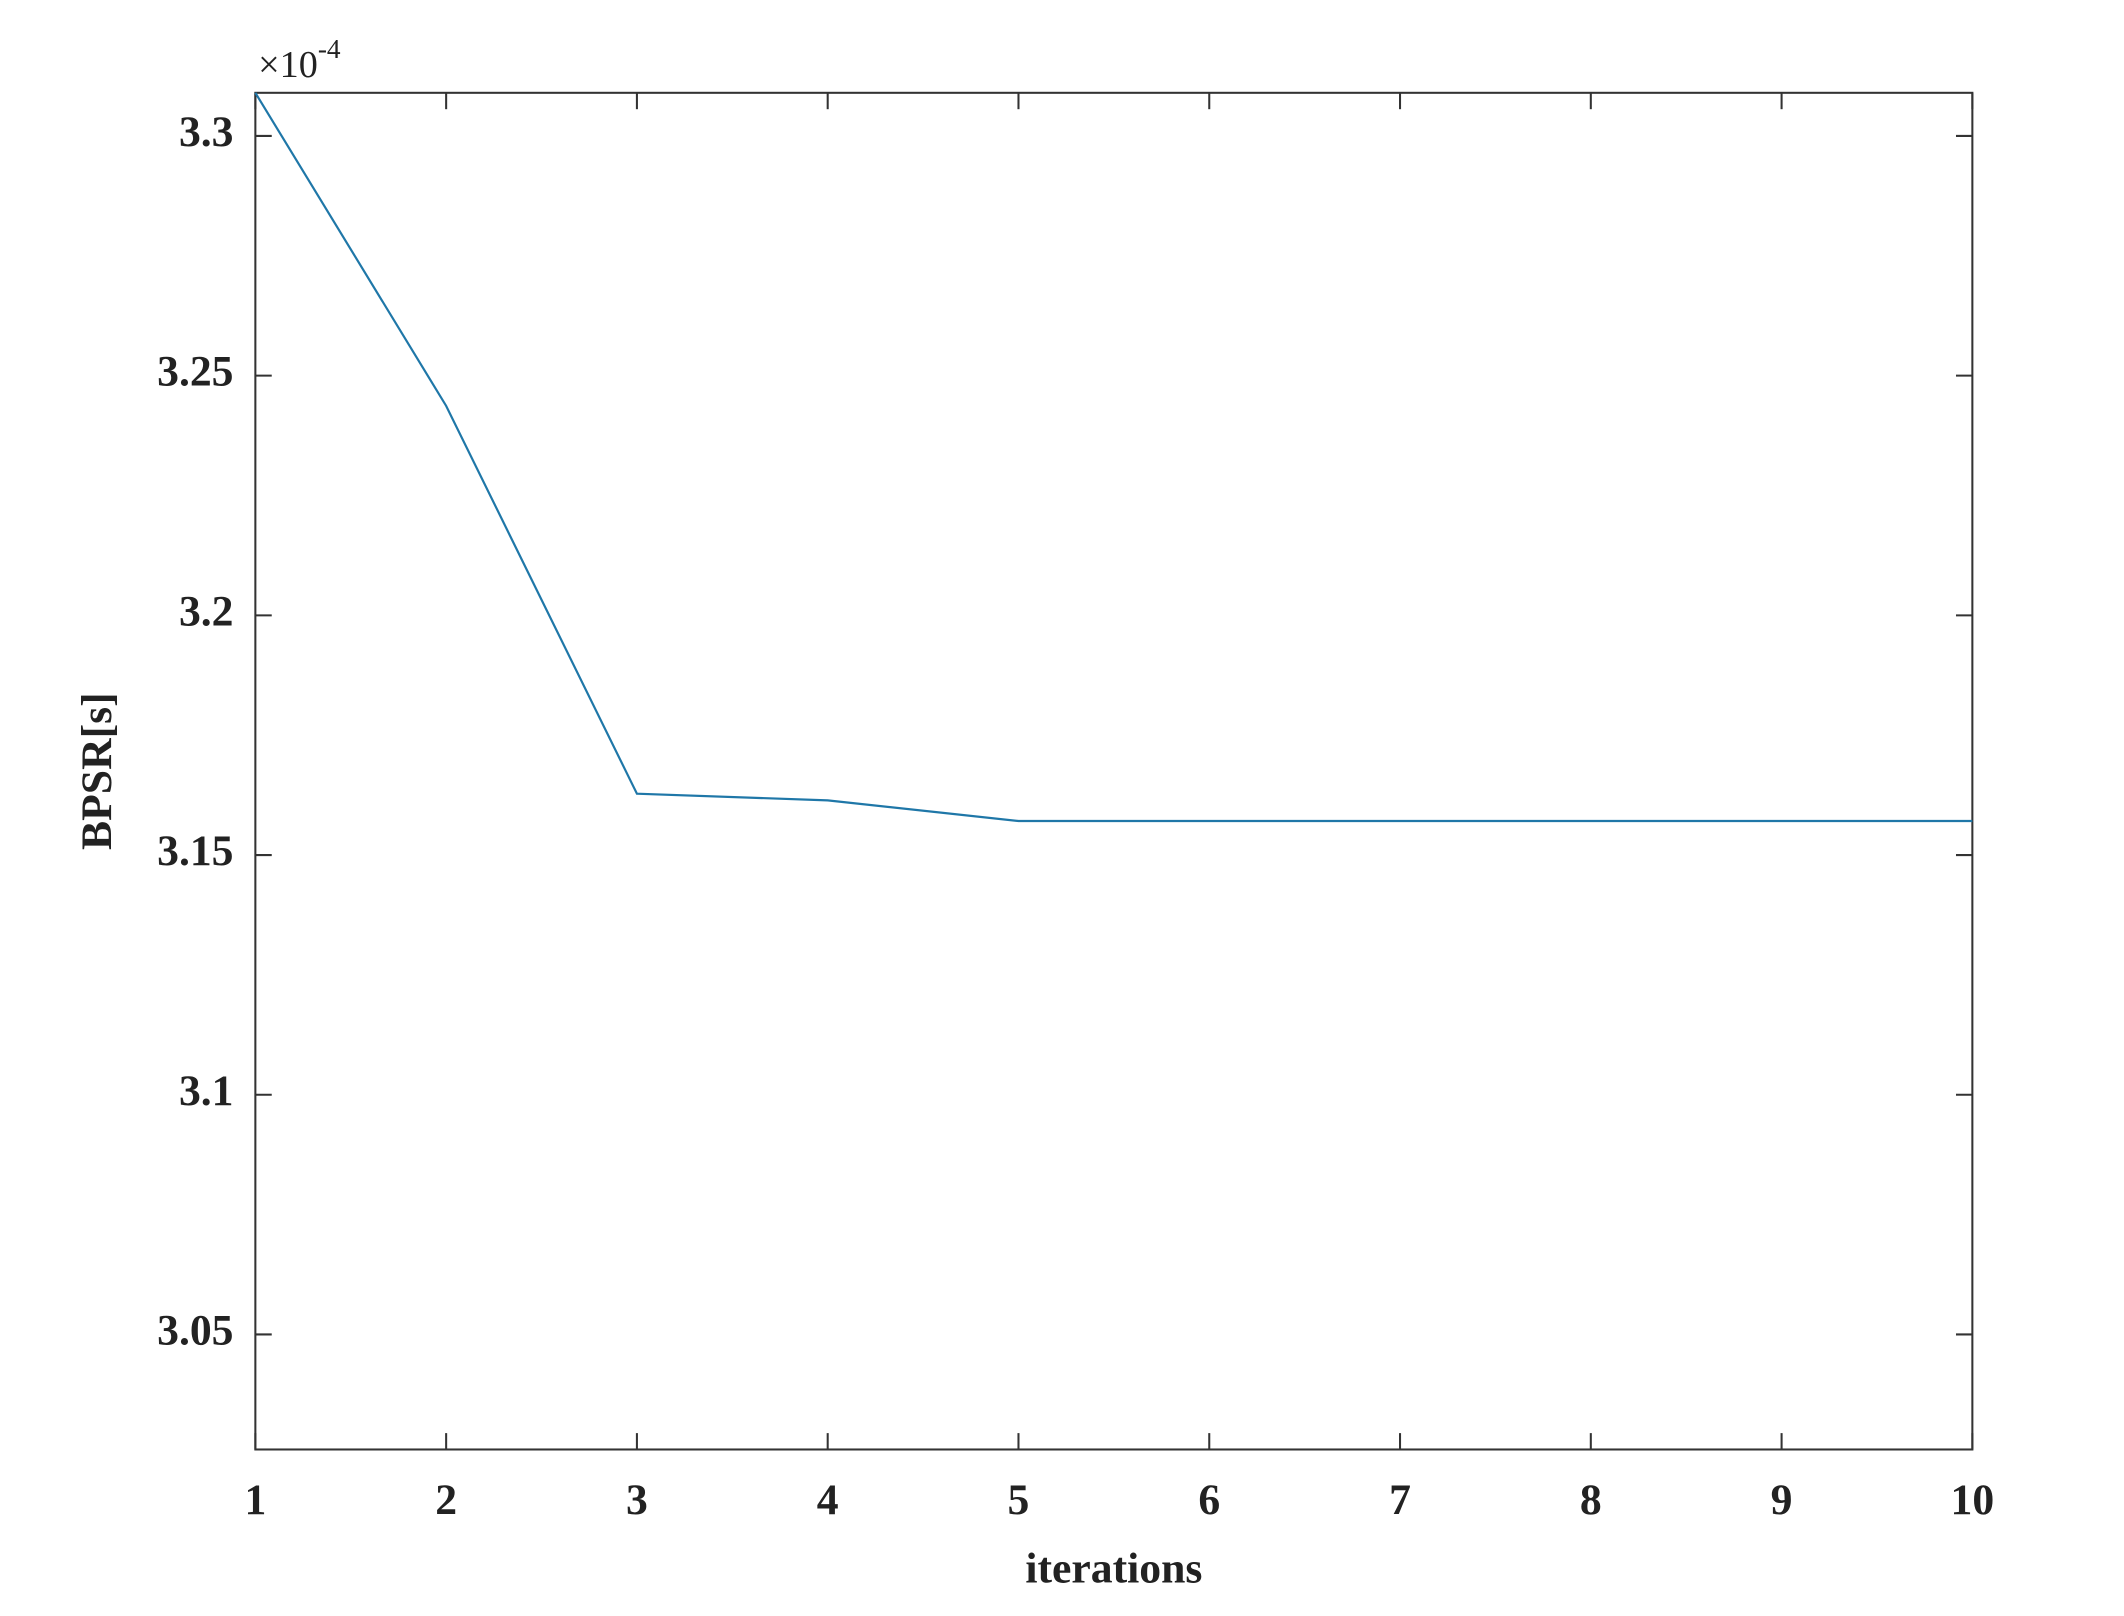 Image resolution: width=2124 pixels, height=1616 pixels. I want to click on multiplier-exponent: -4, so click(329, 49).